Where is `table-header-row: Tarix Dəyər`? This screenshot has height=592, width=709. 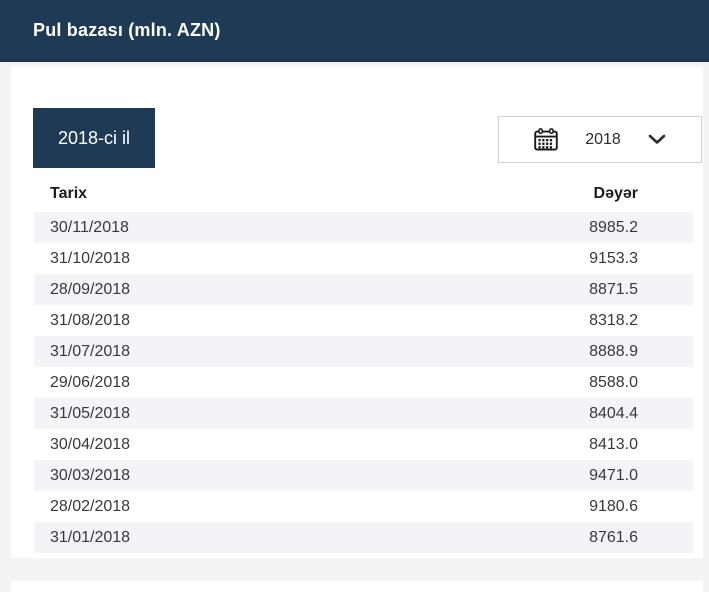
table-header-row: Tarix Dəyər is located at coordinates (363, 193).